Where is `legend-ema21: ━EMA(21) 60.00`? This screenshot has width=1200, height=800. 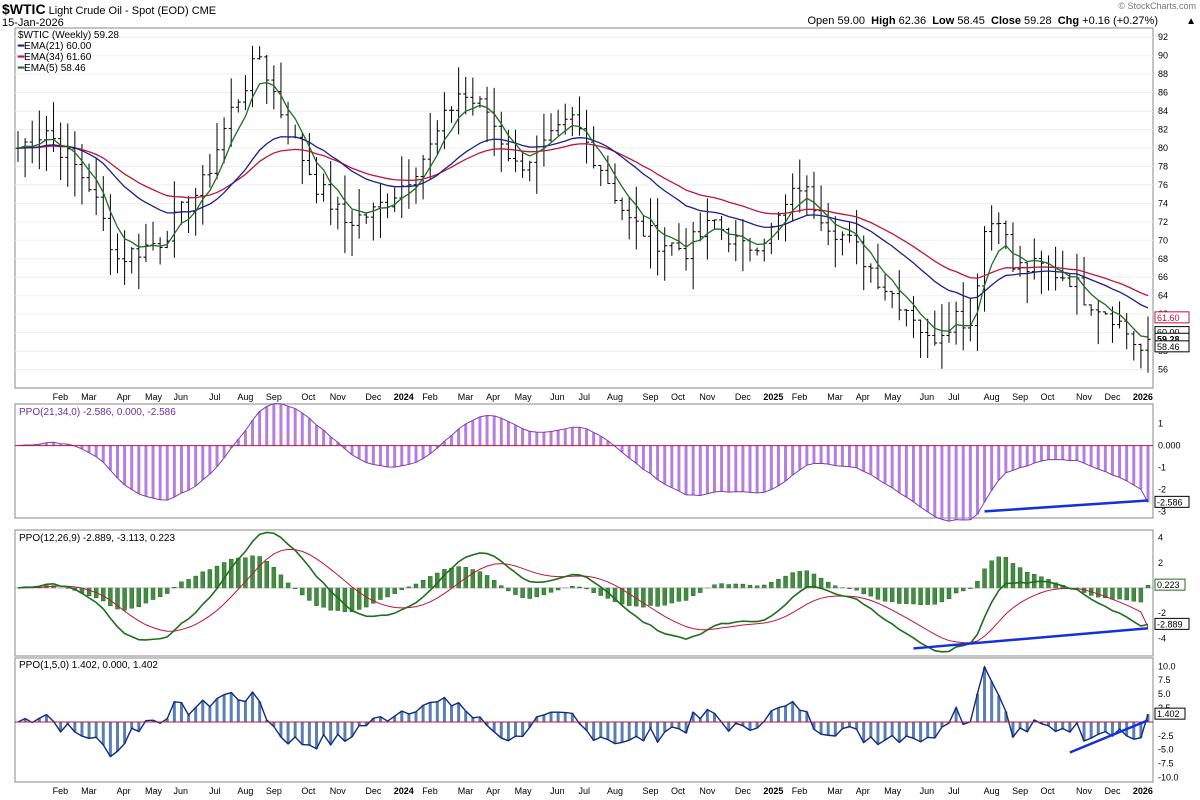 legend-ema21: ━EMA(21) 60.00 is located at coordinates (55, 46).